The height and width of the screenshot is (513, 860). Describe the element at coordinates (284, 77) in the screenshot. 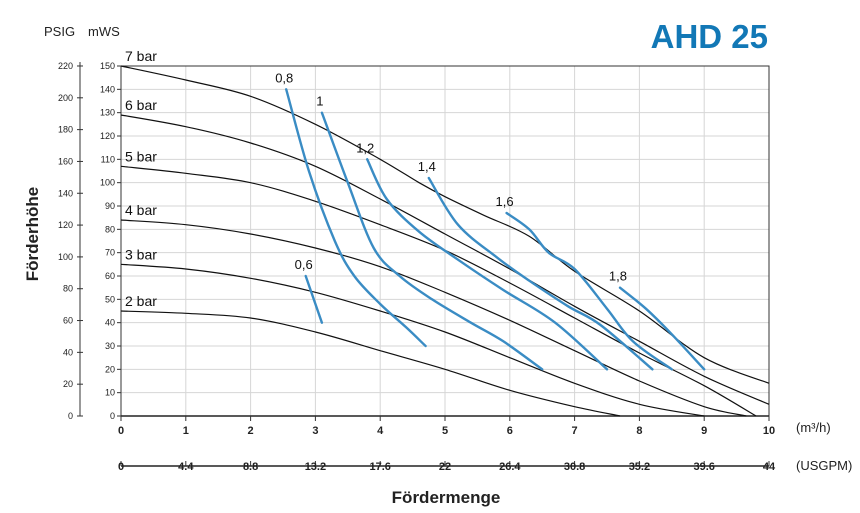

I see `air-label-0-8: 0,8` at that location.